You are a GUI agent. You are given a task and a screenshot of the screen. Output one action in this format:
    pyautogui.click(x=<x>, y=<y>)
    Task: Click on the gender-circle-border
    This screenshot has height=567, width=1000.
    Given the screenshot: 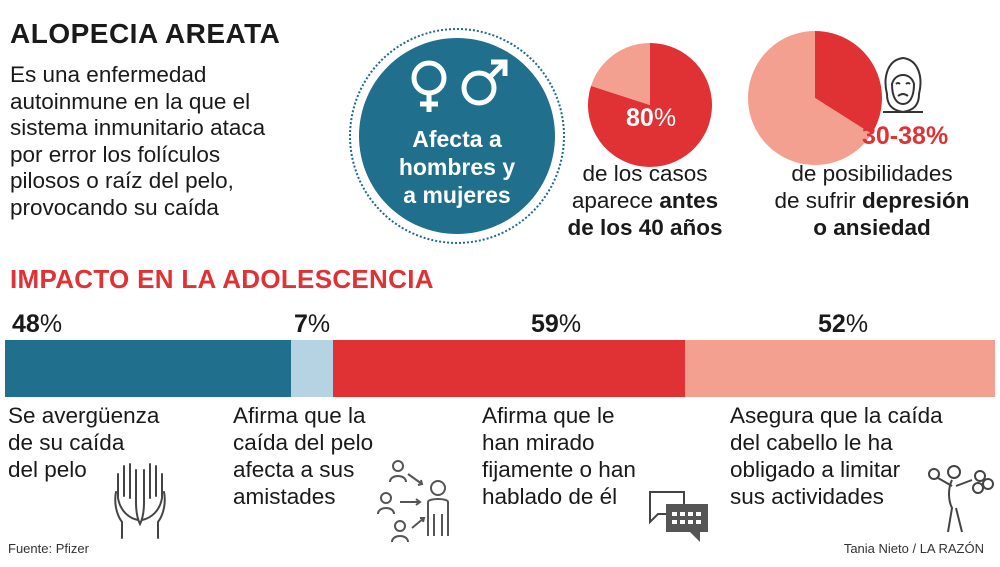 What is the action you would take?
    pyautogui.click(x=457, y=136)
    